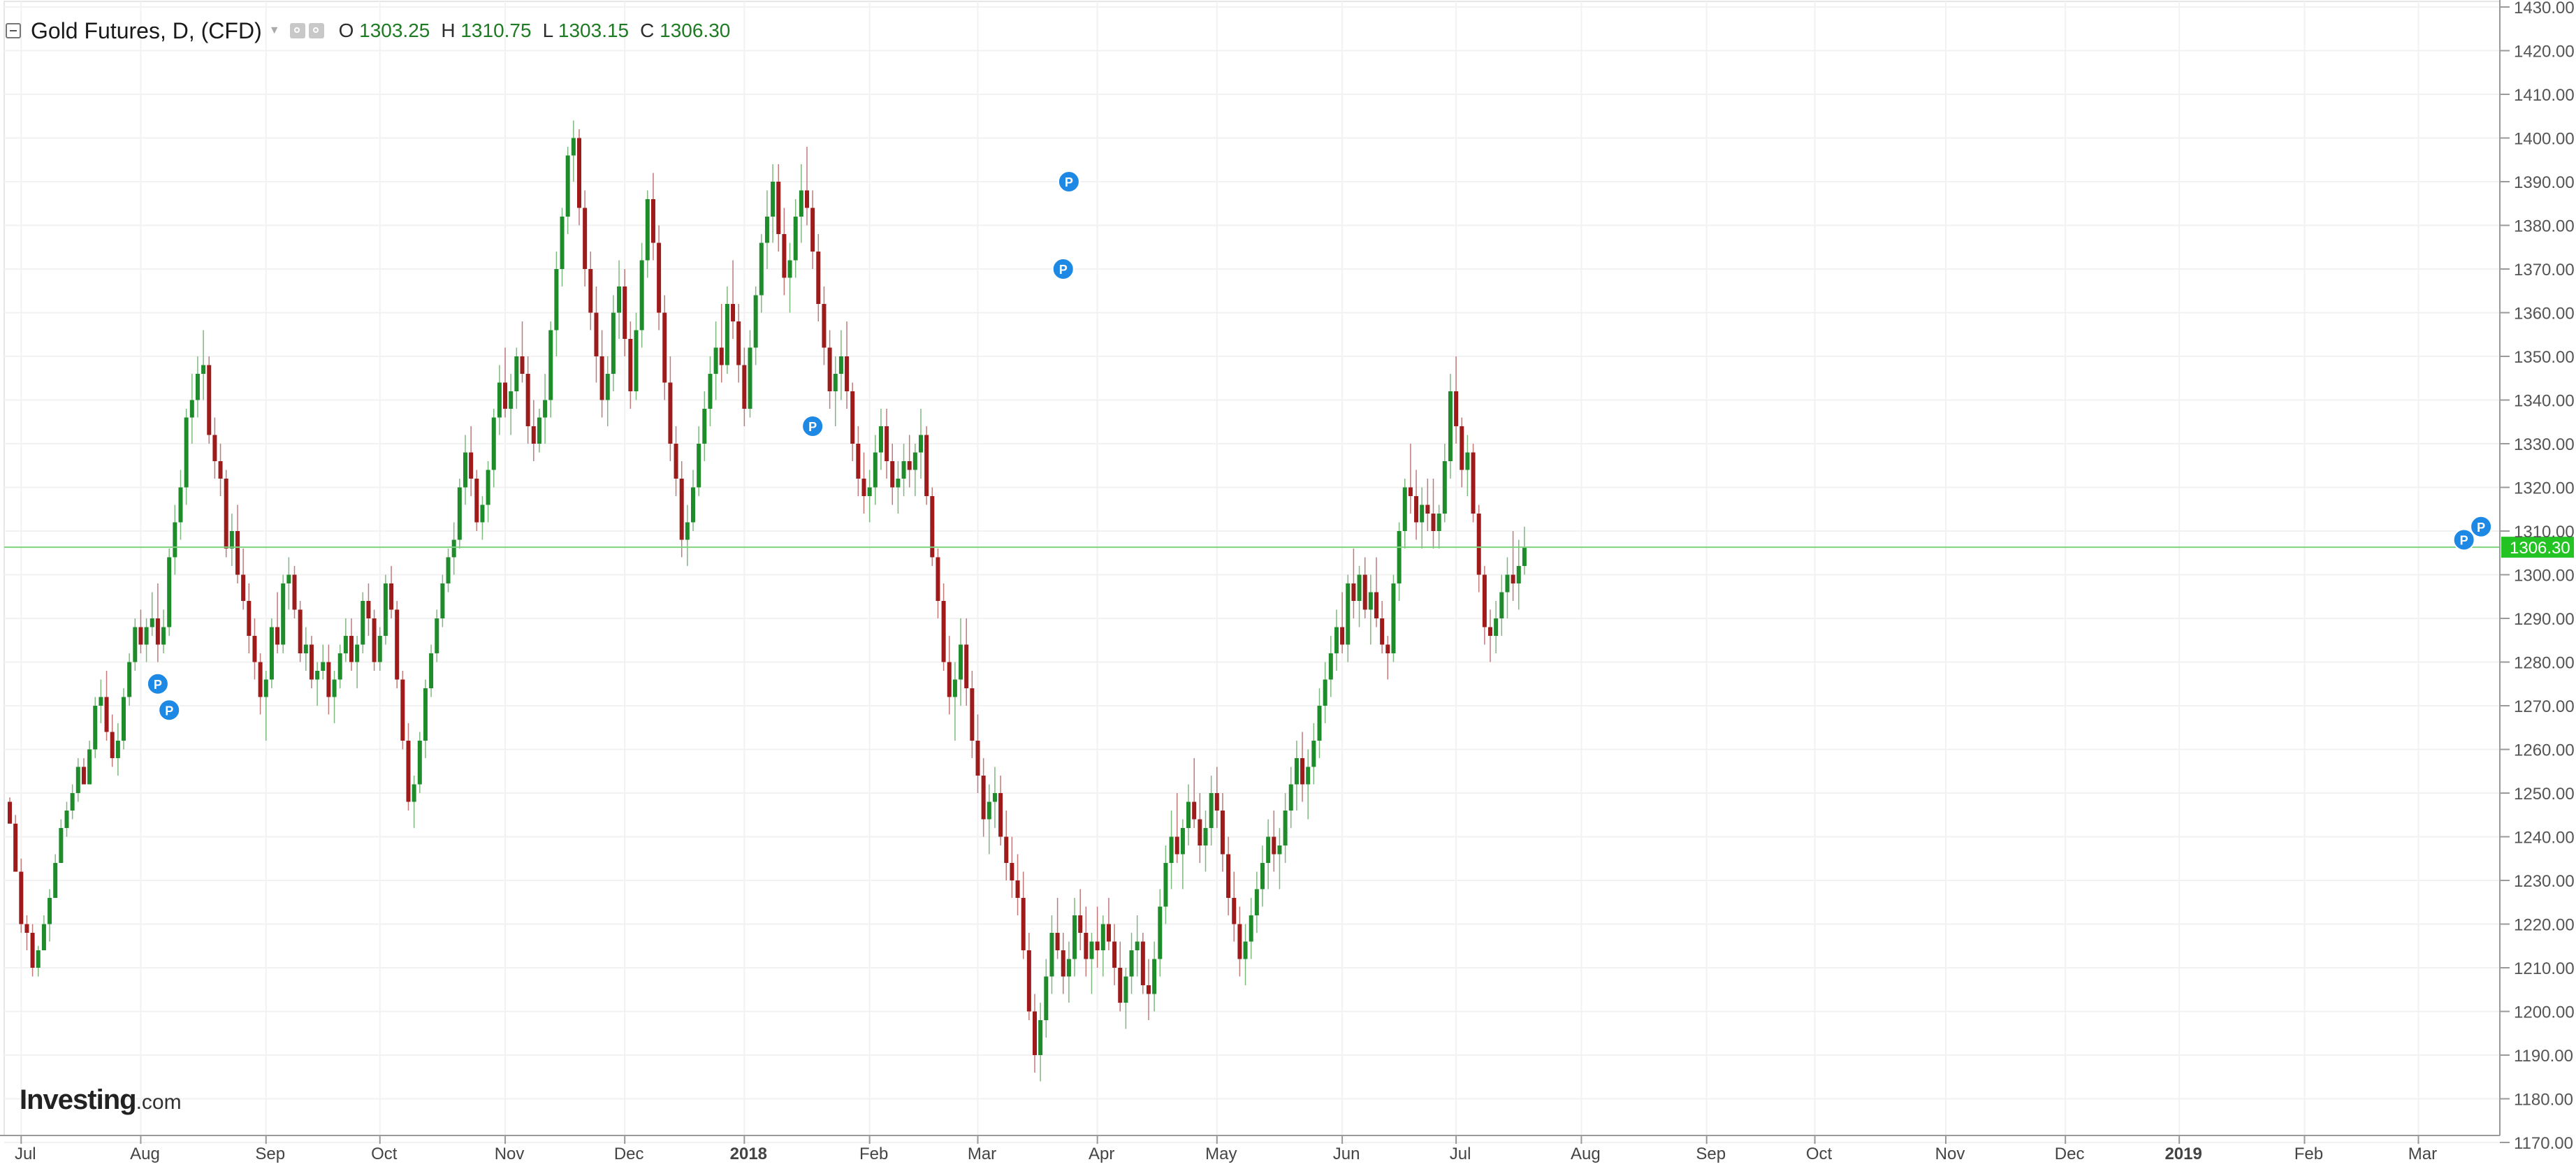 This screenshot has height=1169, width=2576. What do you see at coordinates (13, 30) in the screenshot?
I see `collapse-icon` at bounding box center [13, 30].